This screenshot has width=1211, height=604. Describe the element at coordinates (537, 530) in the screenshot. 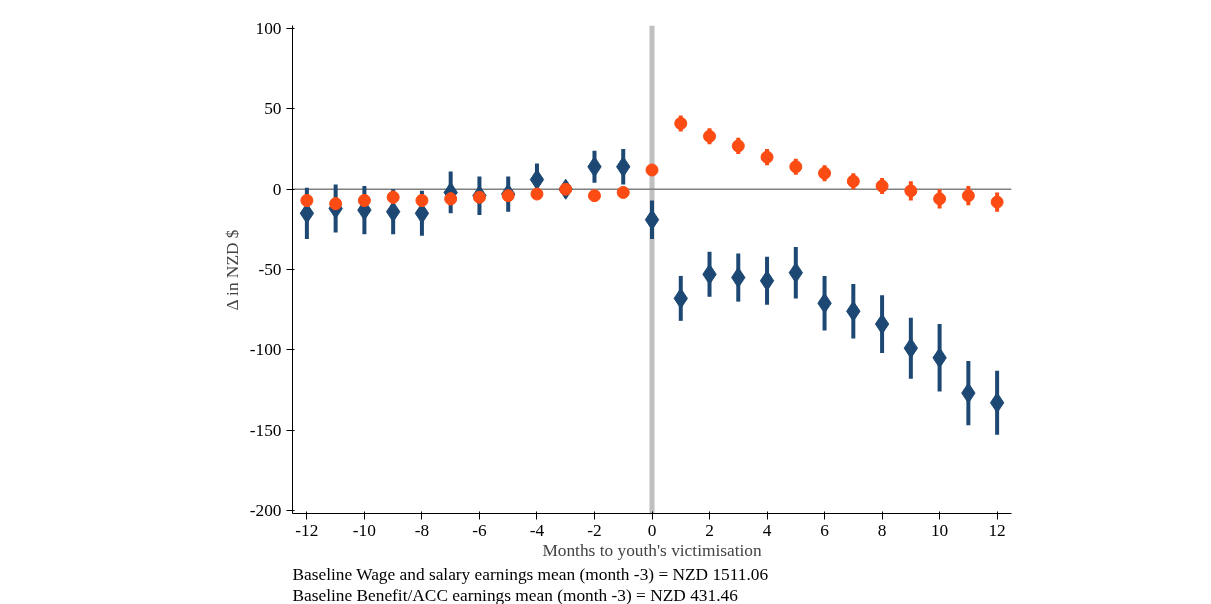

I see `x-tick-label: -4` at that location.